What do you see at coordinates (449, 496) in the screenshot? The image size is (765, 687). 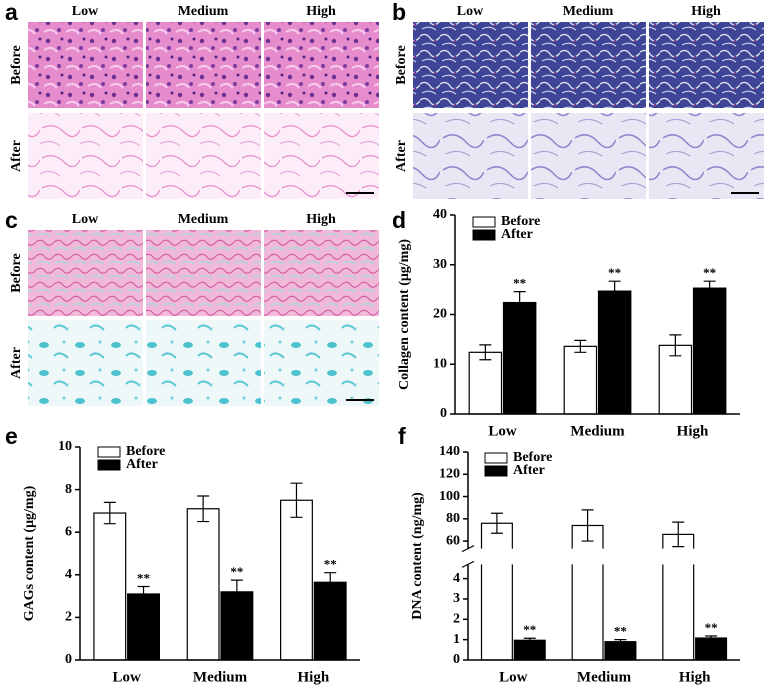 I see `y-tick-label: 100` at bounding box center [449, 496].